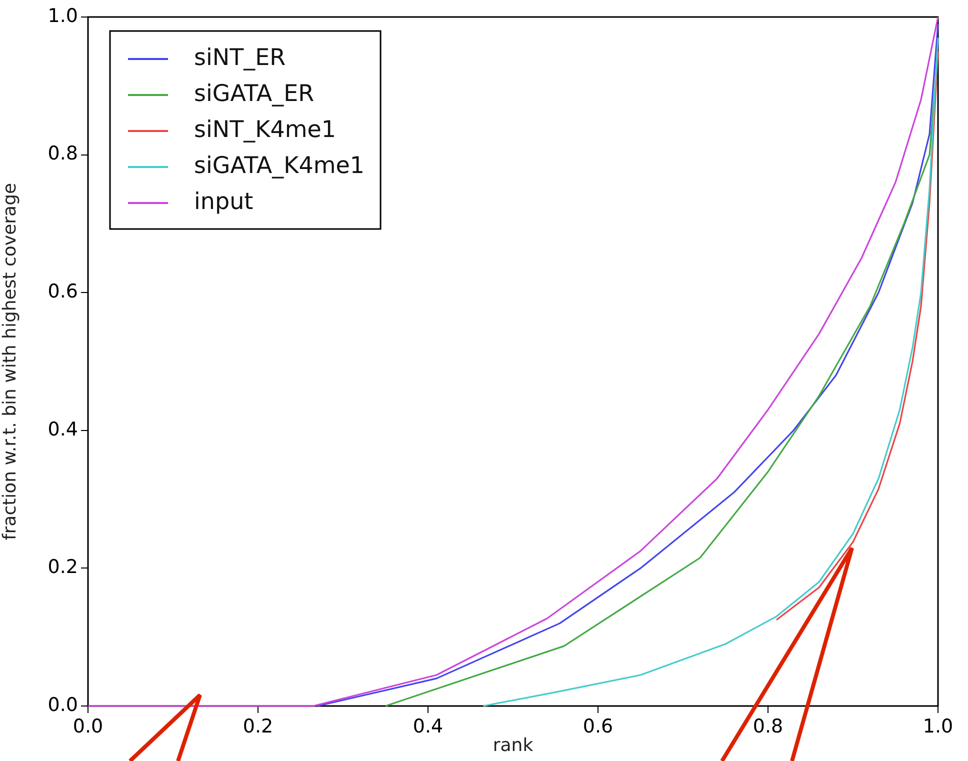 The height and width of the screenshot is (761, 968). What do you see at coordinates (10, 361) in the screenshot?
I see `y-axis-title: fraction w.r.t. bin with highest coverage` at bounding box center [10, 361].